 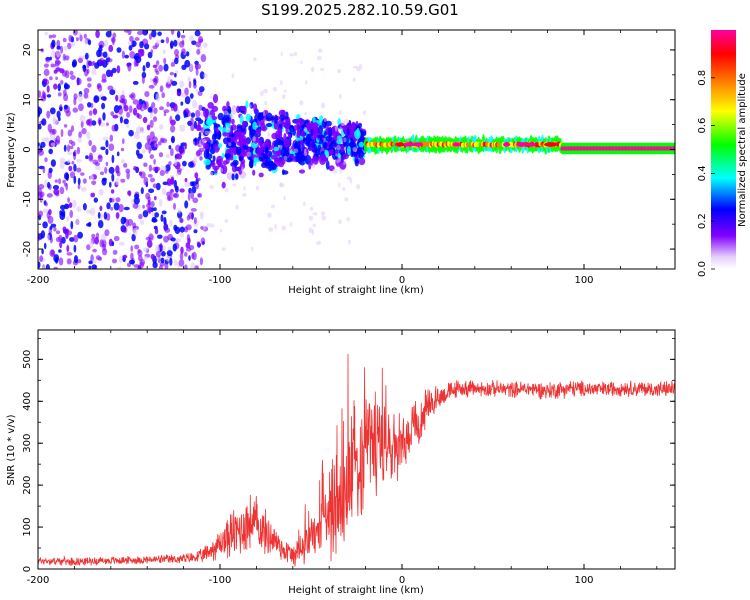 I want to click on colorbar-ticks: 0.0 0.2 0.4 0.6 0.8, so click(x=706, y=173).